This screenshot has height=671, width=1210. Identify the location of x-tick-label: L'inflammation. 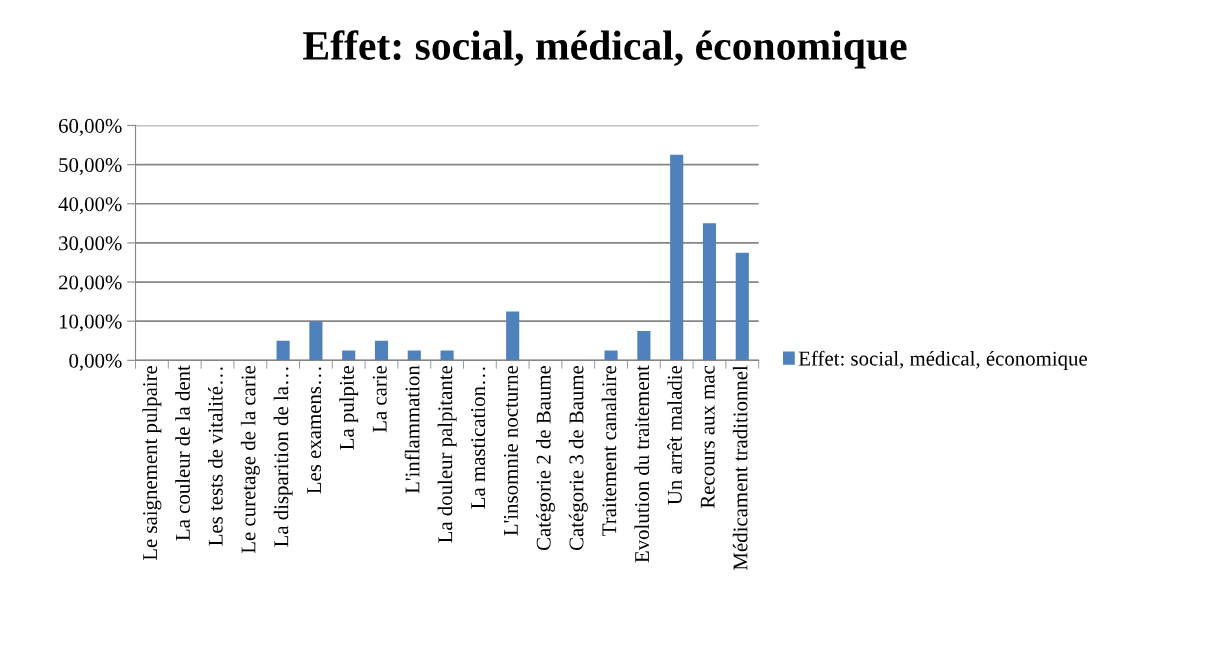
(412, 429).